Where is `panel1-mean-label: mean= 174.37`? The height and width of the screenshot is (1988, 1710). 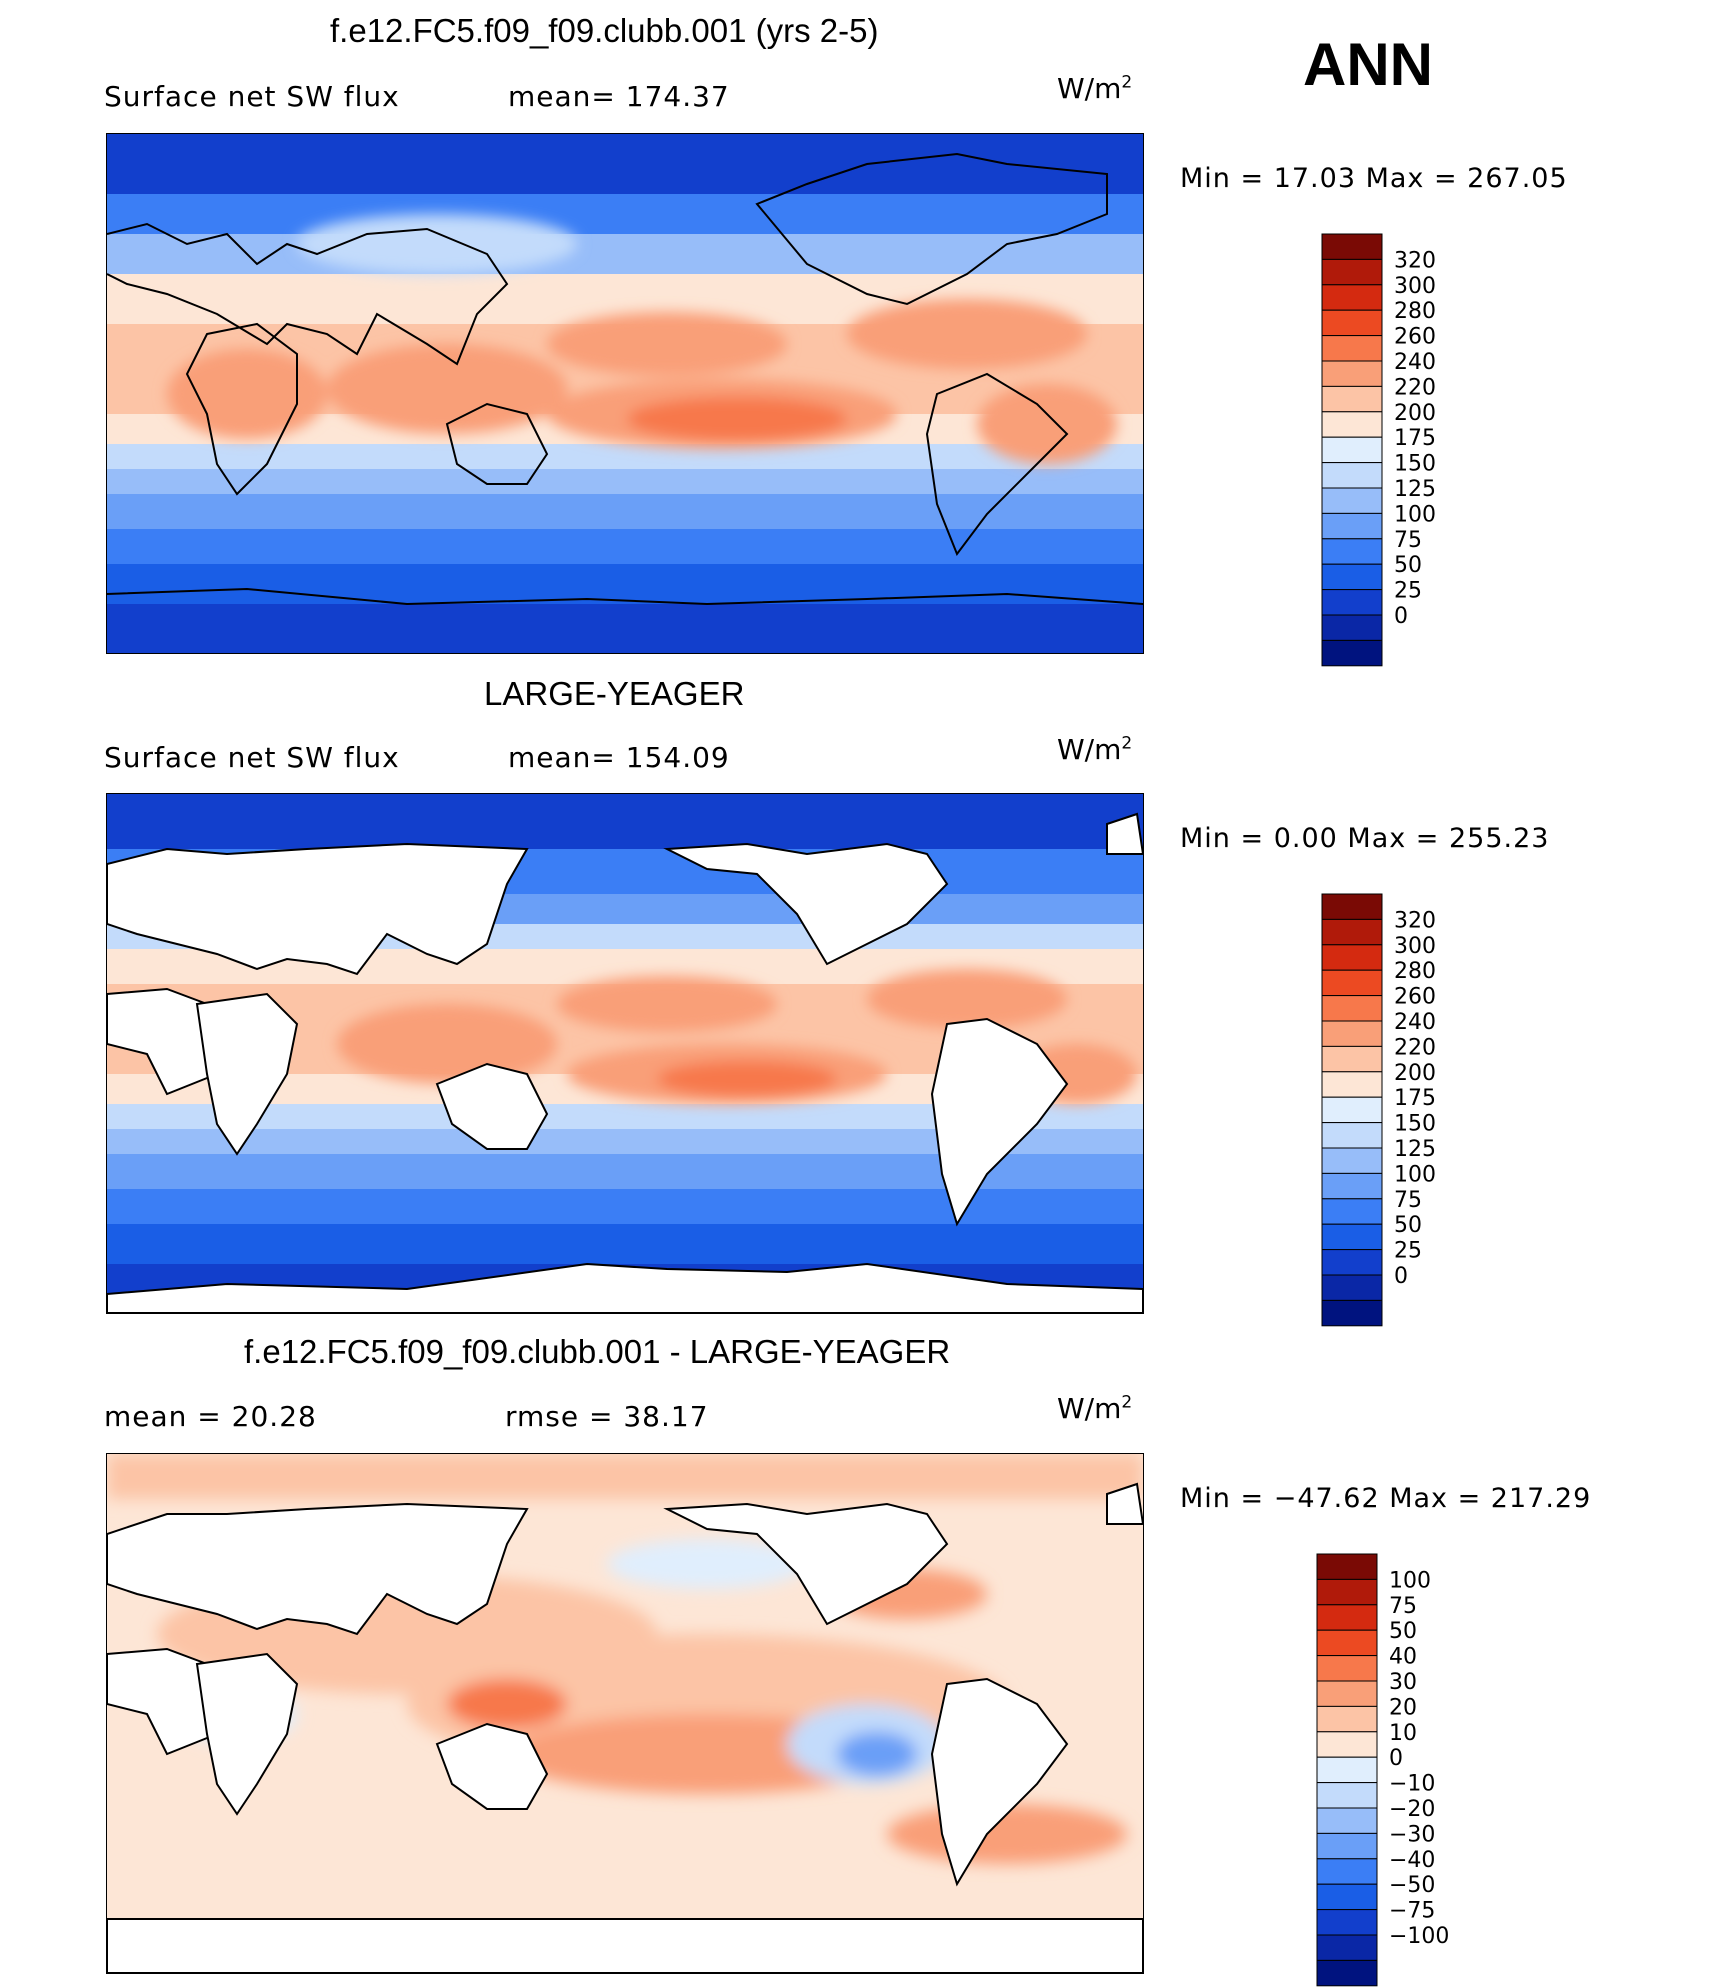
panel1-mean-label: mean= 174.37 is located at coordinates (619, 96).